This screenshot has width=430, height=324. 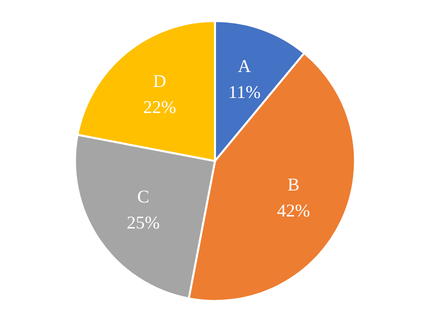 I want to click on data-label: 22%, so click(x=159, y=106).